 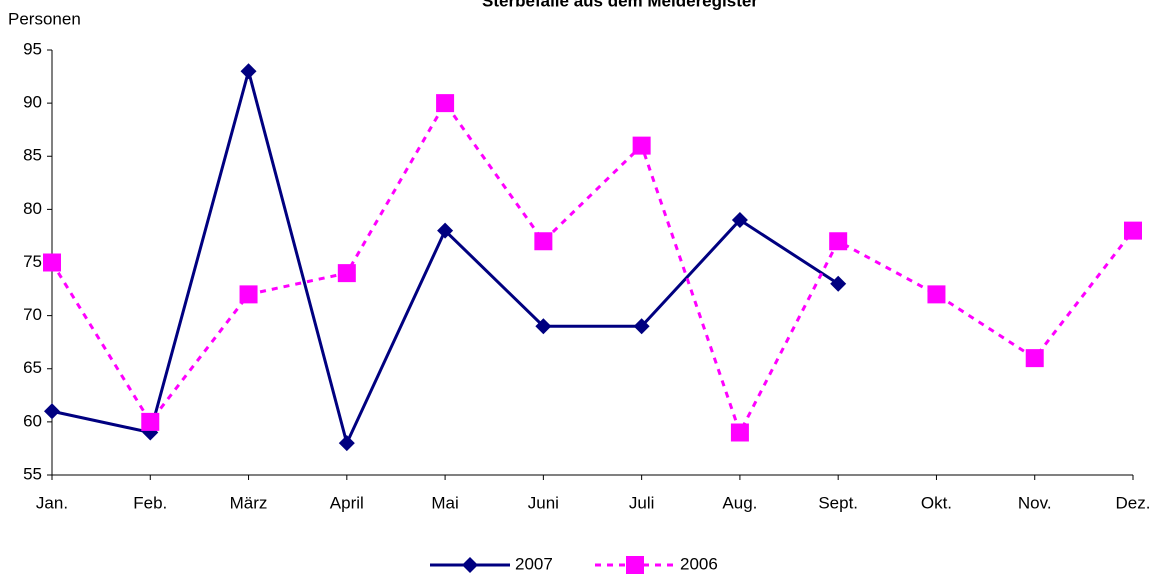 What do you see at coordinates (32, 261) in the screenshot?
I see `y-tick-label: 75` at bounding box center [32, 261].